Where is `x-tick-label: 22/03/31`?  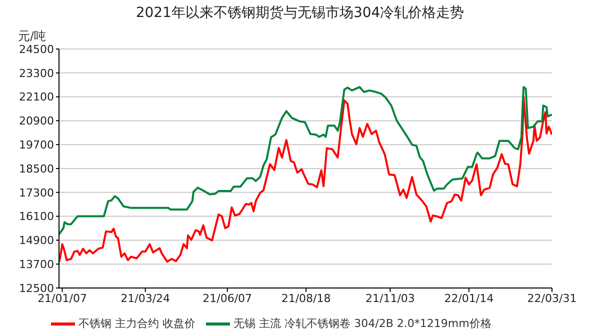
x-tick-label: 22/03/31 is located at coordinates (552, 298).